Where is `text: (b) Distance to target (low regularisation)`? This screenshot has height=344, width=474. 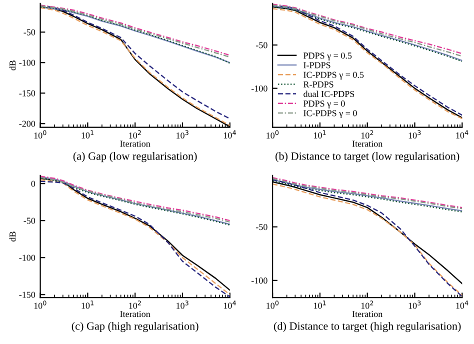
text: (b) Distance to target (low regularisation) is located at coordinates (368, 157).